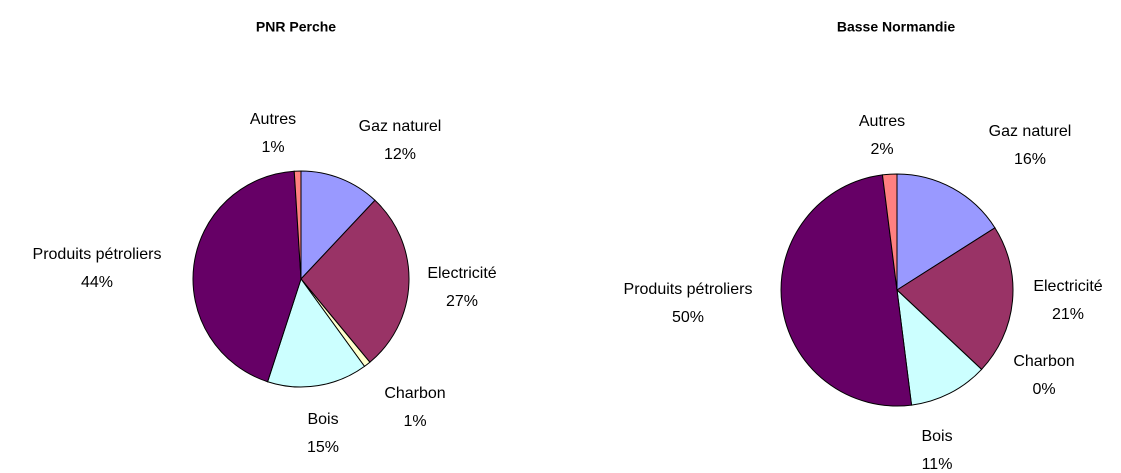 The image size is (1121, 473). Describe the element at coordinates (1043, 389) in the screenshot. I see `slice-value-label: 0%` at that location.